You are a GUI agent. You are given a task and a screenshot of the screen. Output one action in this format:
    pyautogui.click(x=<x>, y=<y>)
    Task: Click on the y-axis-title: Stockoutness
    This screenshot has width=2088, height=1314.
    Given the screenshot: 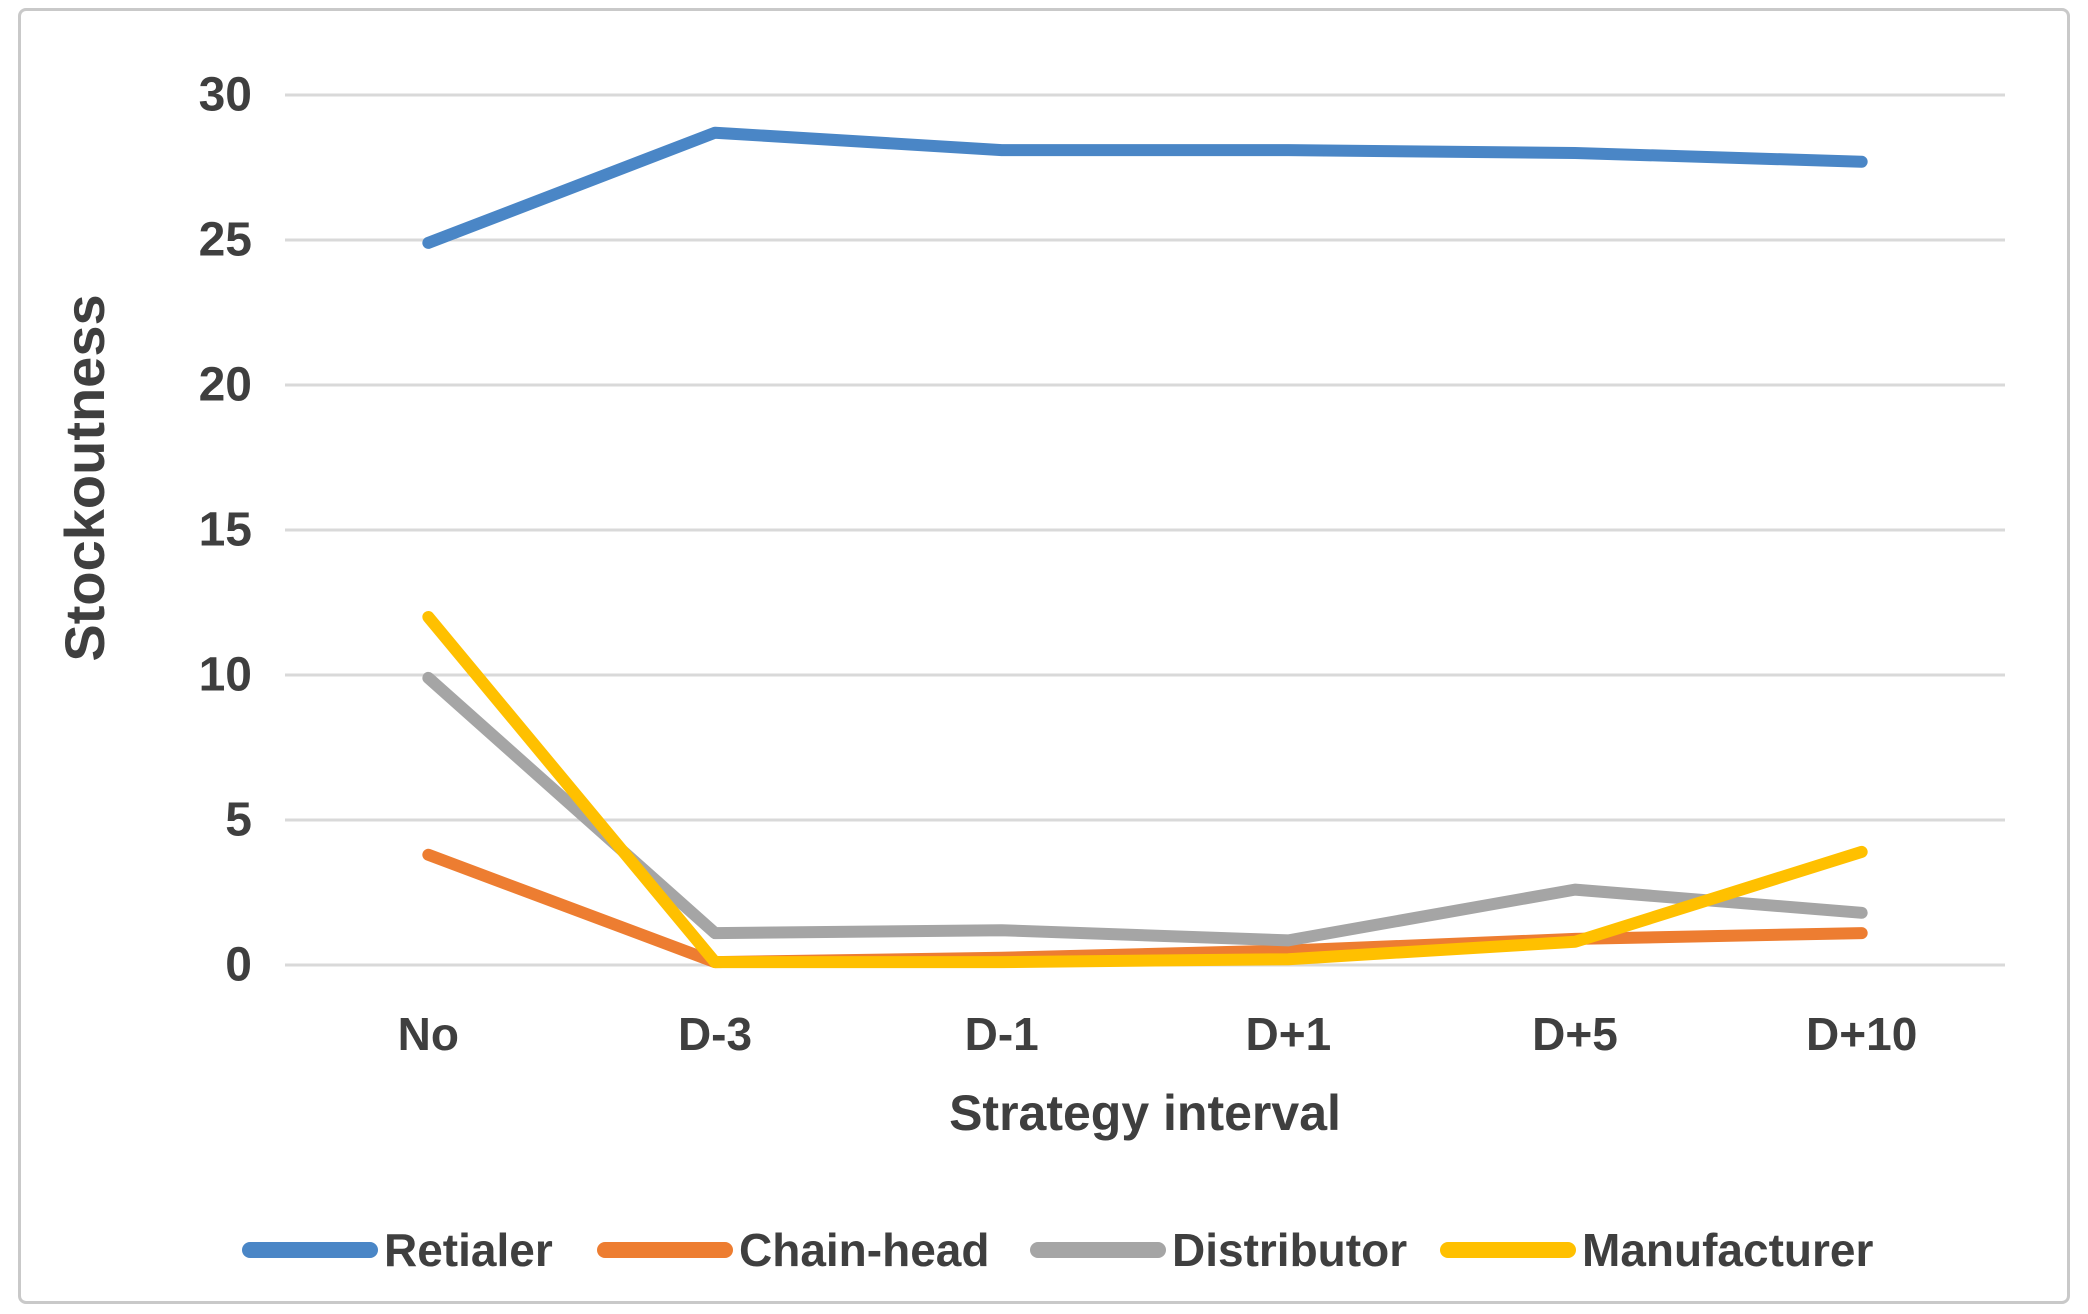 What is the action you would take?
    pyautogui.click(x=84, y=477)
    